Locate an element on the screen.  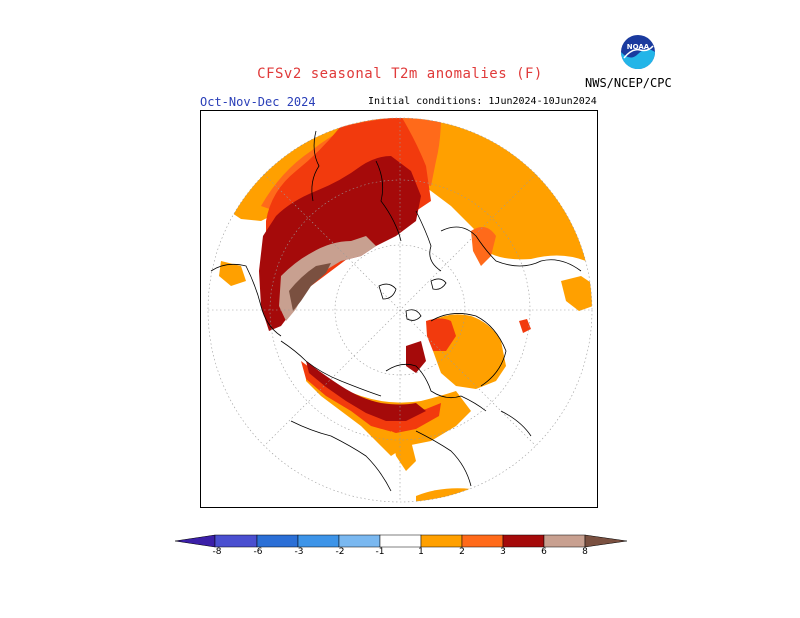
colorbar-label-minus8: -8 is located at coordinates (217, 552).